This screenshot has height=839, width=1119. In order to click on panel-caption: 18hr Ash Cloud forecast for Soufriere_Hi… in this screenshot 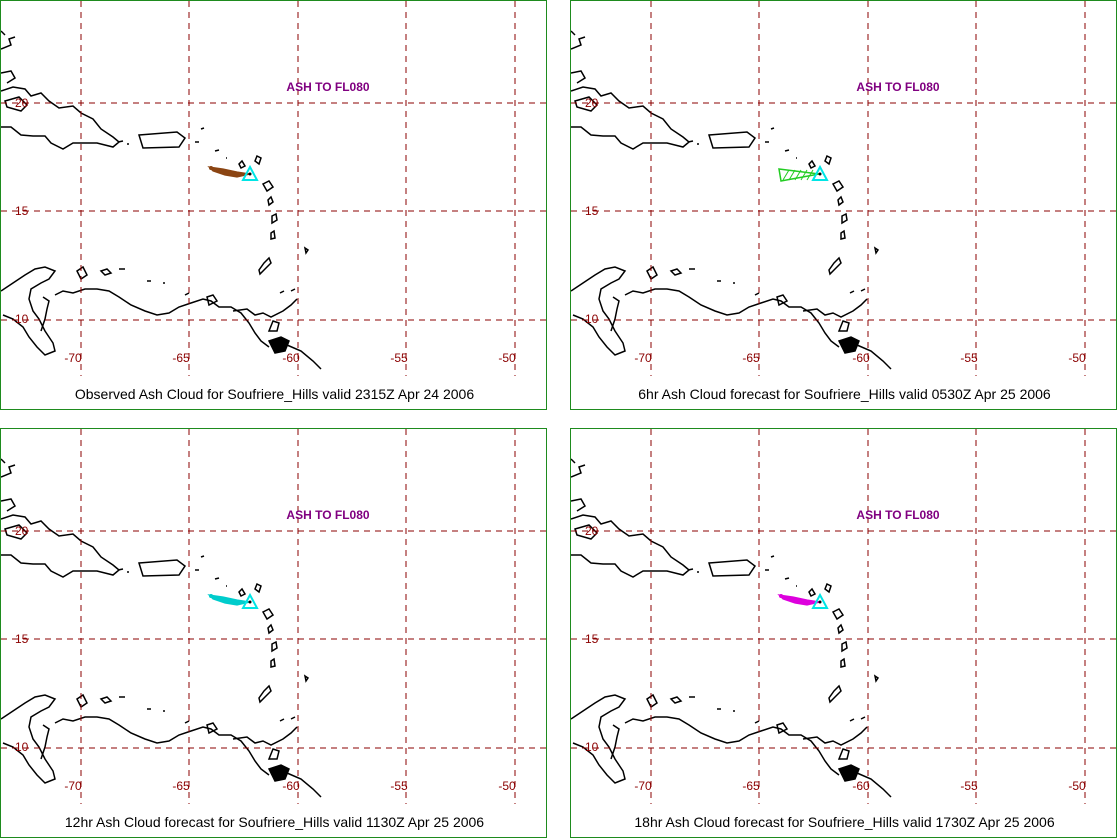, I will do `click(844, 822)`.